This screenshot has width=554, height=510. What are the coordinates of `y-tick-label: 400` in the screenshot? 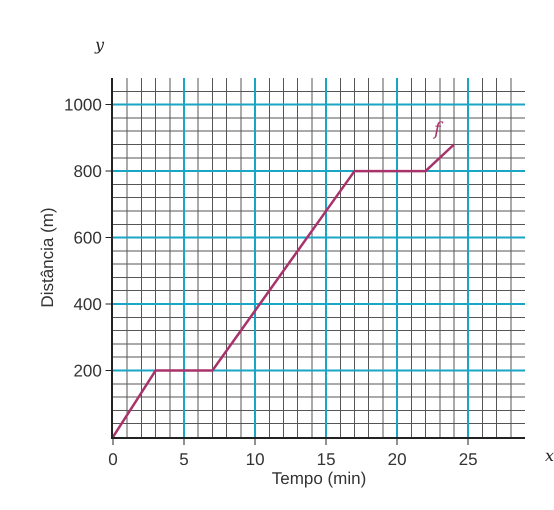 It's located at (87, 304).